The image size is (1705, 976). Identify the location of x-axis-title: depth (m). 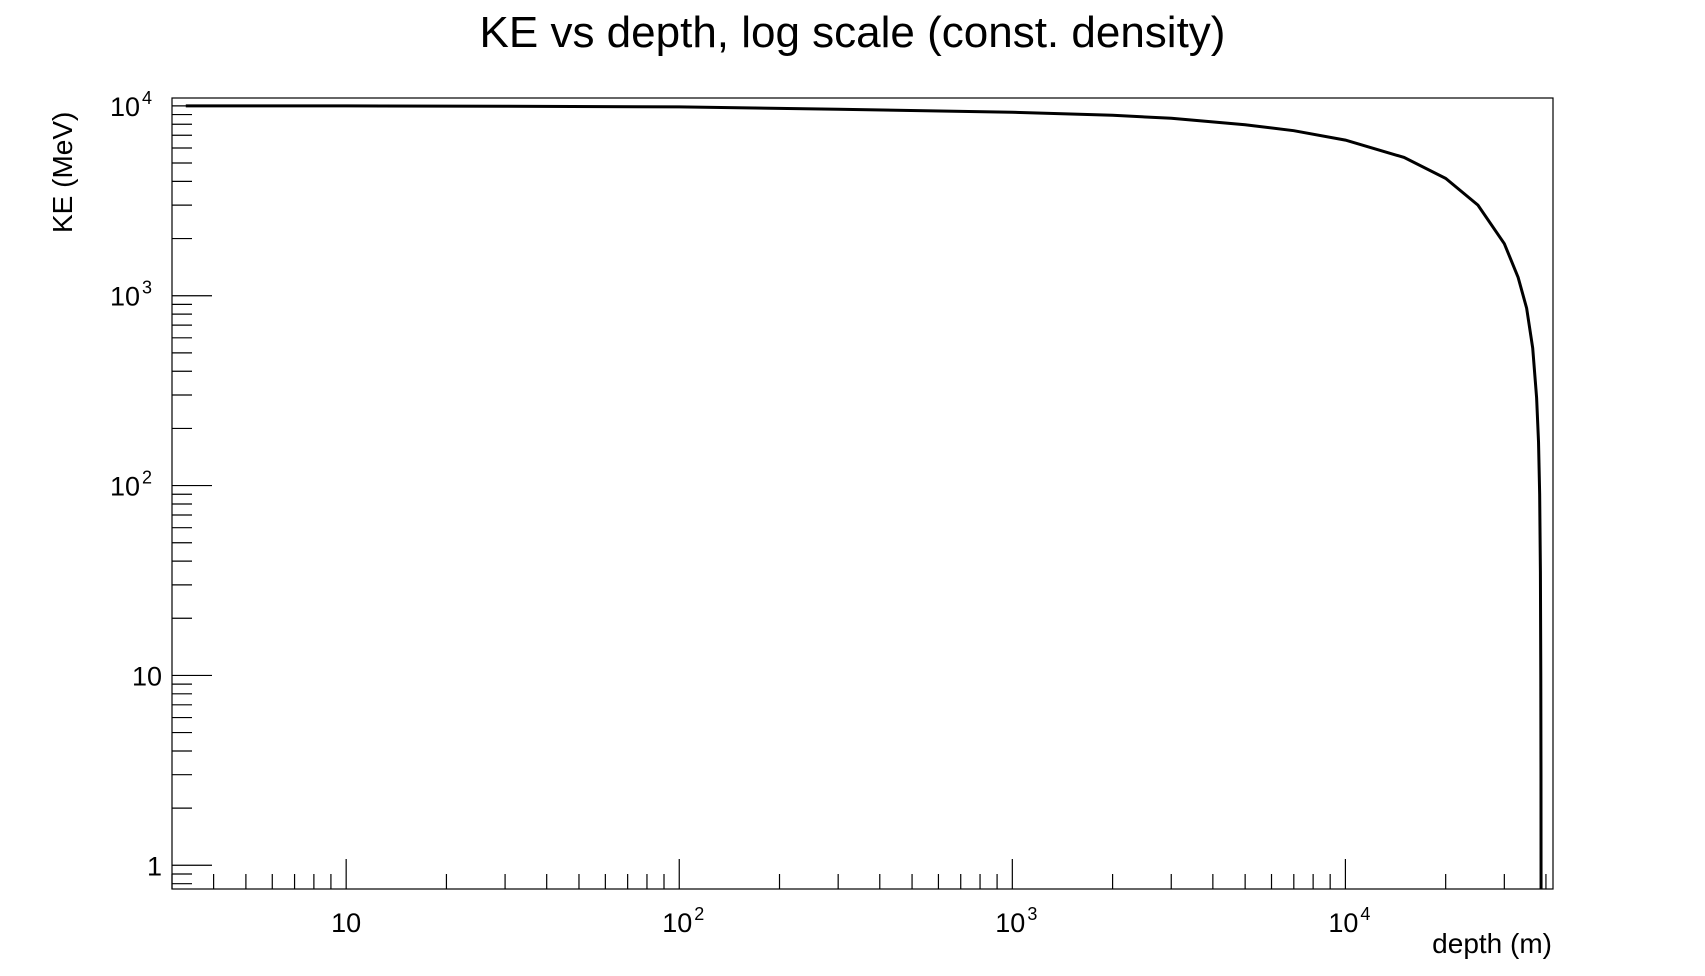
(1492, 943).